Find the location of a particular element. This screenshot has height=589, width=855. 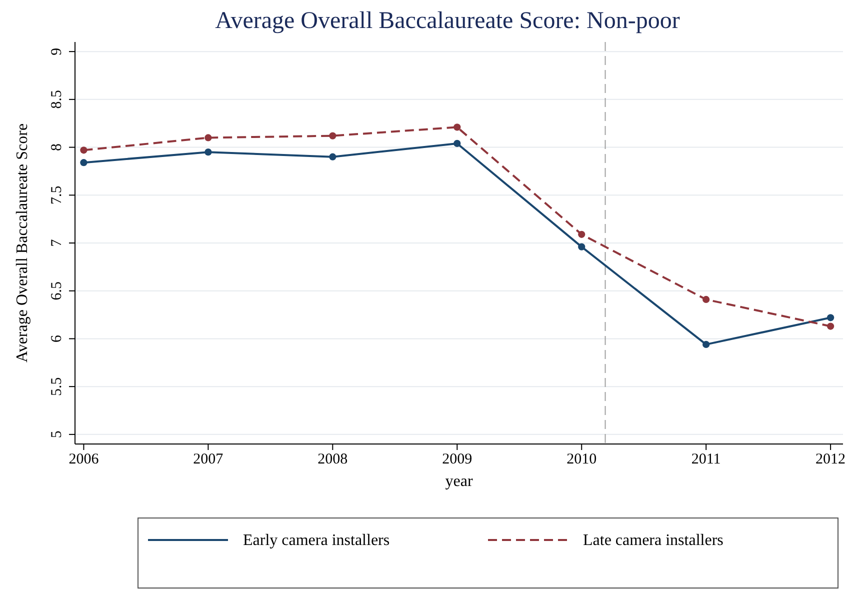

x-tick-label: 2011 is located at coordinates (706, 460).